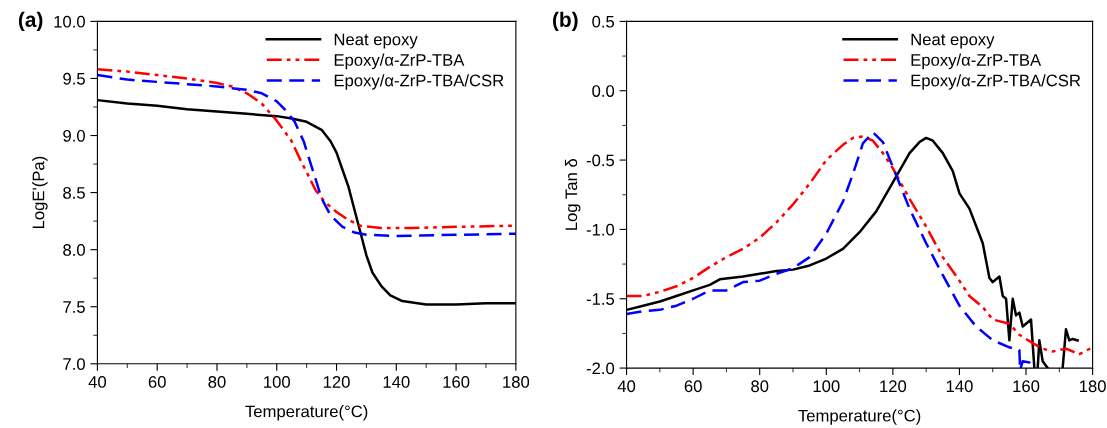 The height and width of the screenshot is (428, 1107). What do you see at coordinates (30, 21) in the screenshot?
I see `text: (a)` at bounding box center [30, 21].